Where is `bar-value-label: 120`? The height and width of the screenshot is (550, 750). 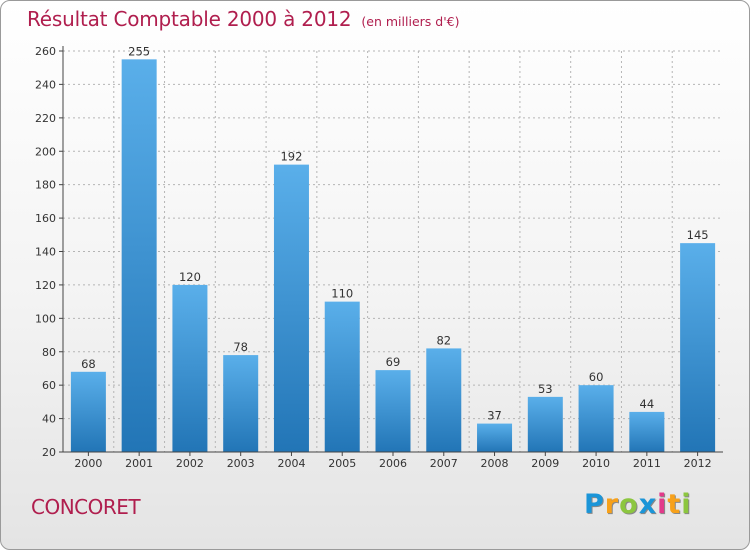
bar-value-label: 120 is located at coordinates (190, 277).